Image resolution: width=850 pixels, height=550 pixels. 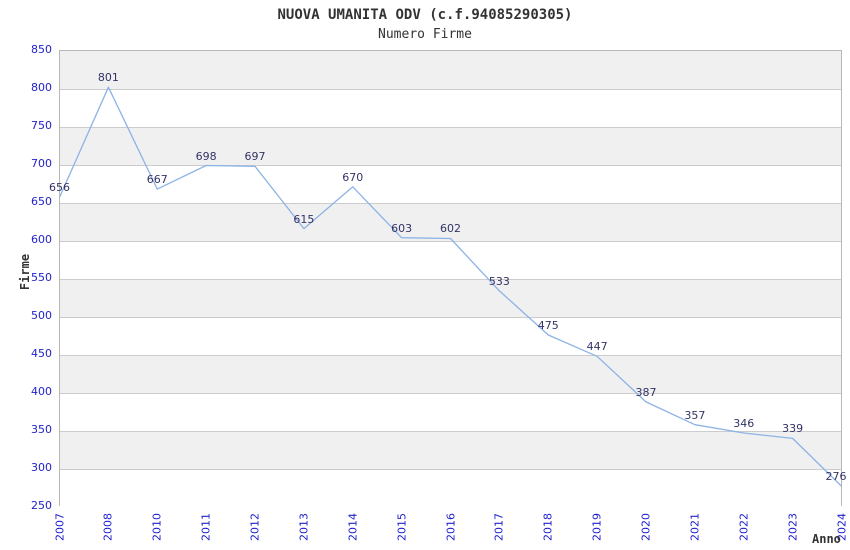 I want to click on x-tick-label: 2014, so click(x=353, y=527).